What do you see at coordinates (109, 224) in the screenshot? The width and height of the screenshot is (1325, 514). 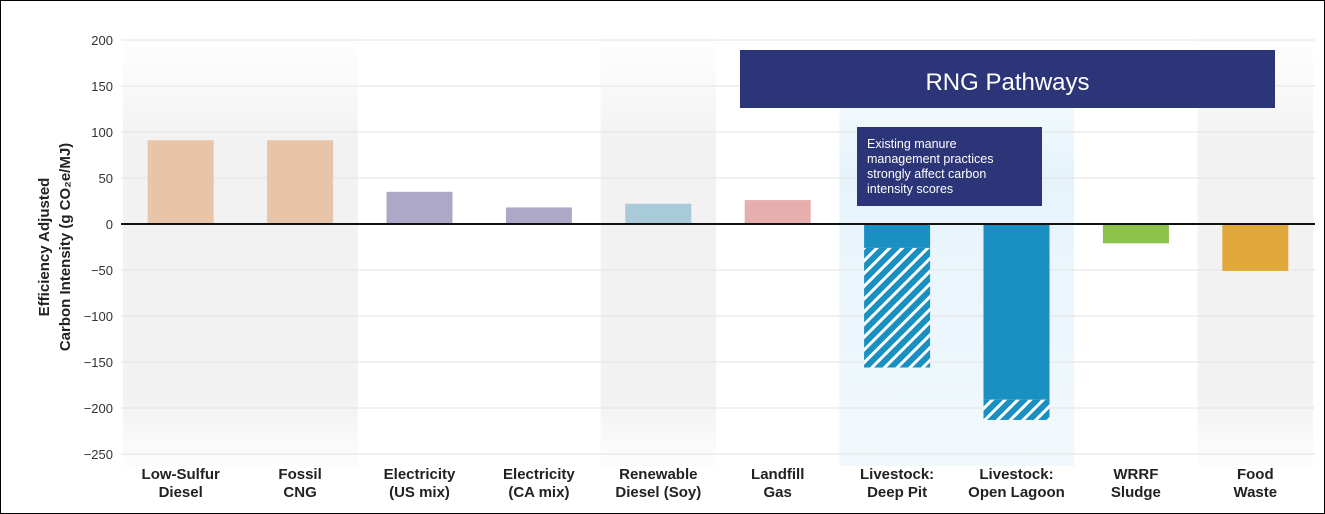 I see `y-tick-label: 0` at bounding box center [109, 224].